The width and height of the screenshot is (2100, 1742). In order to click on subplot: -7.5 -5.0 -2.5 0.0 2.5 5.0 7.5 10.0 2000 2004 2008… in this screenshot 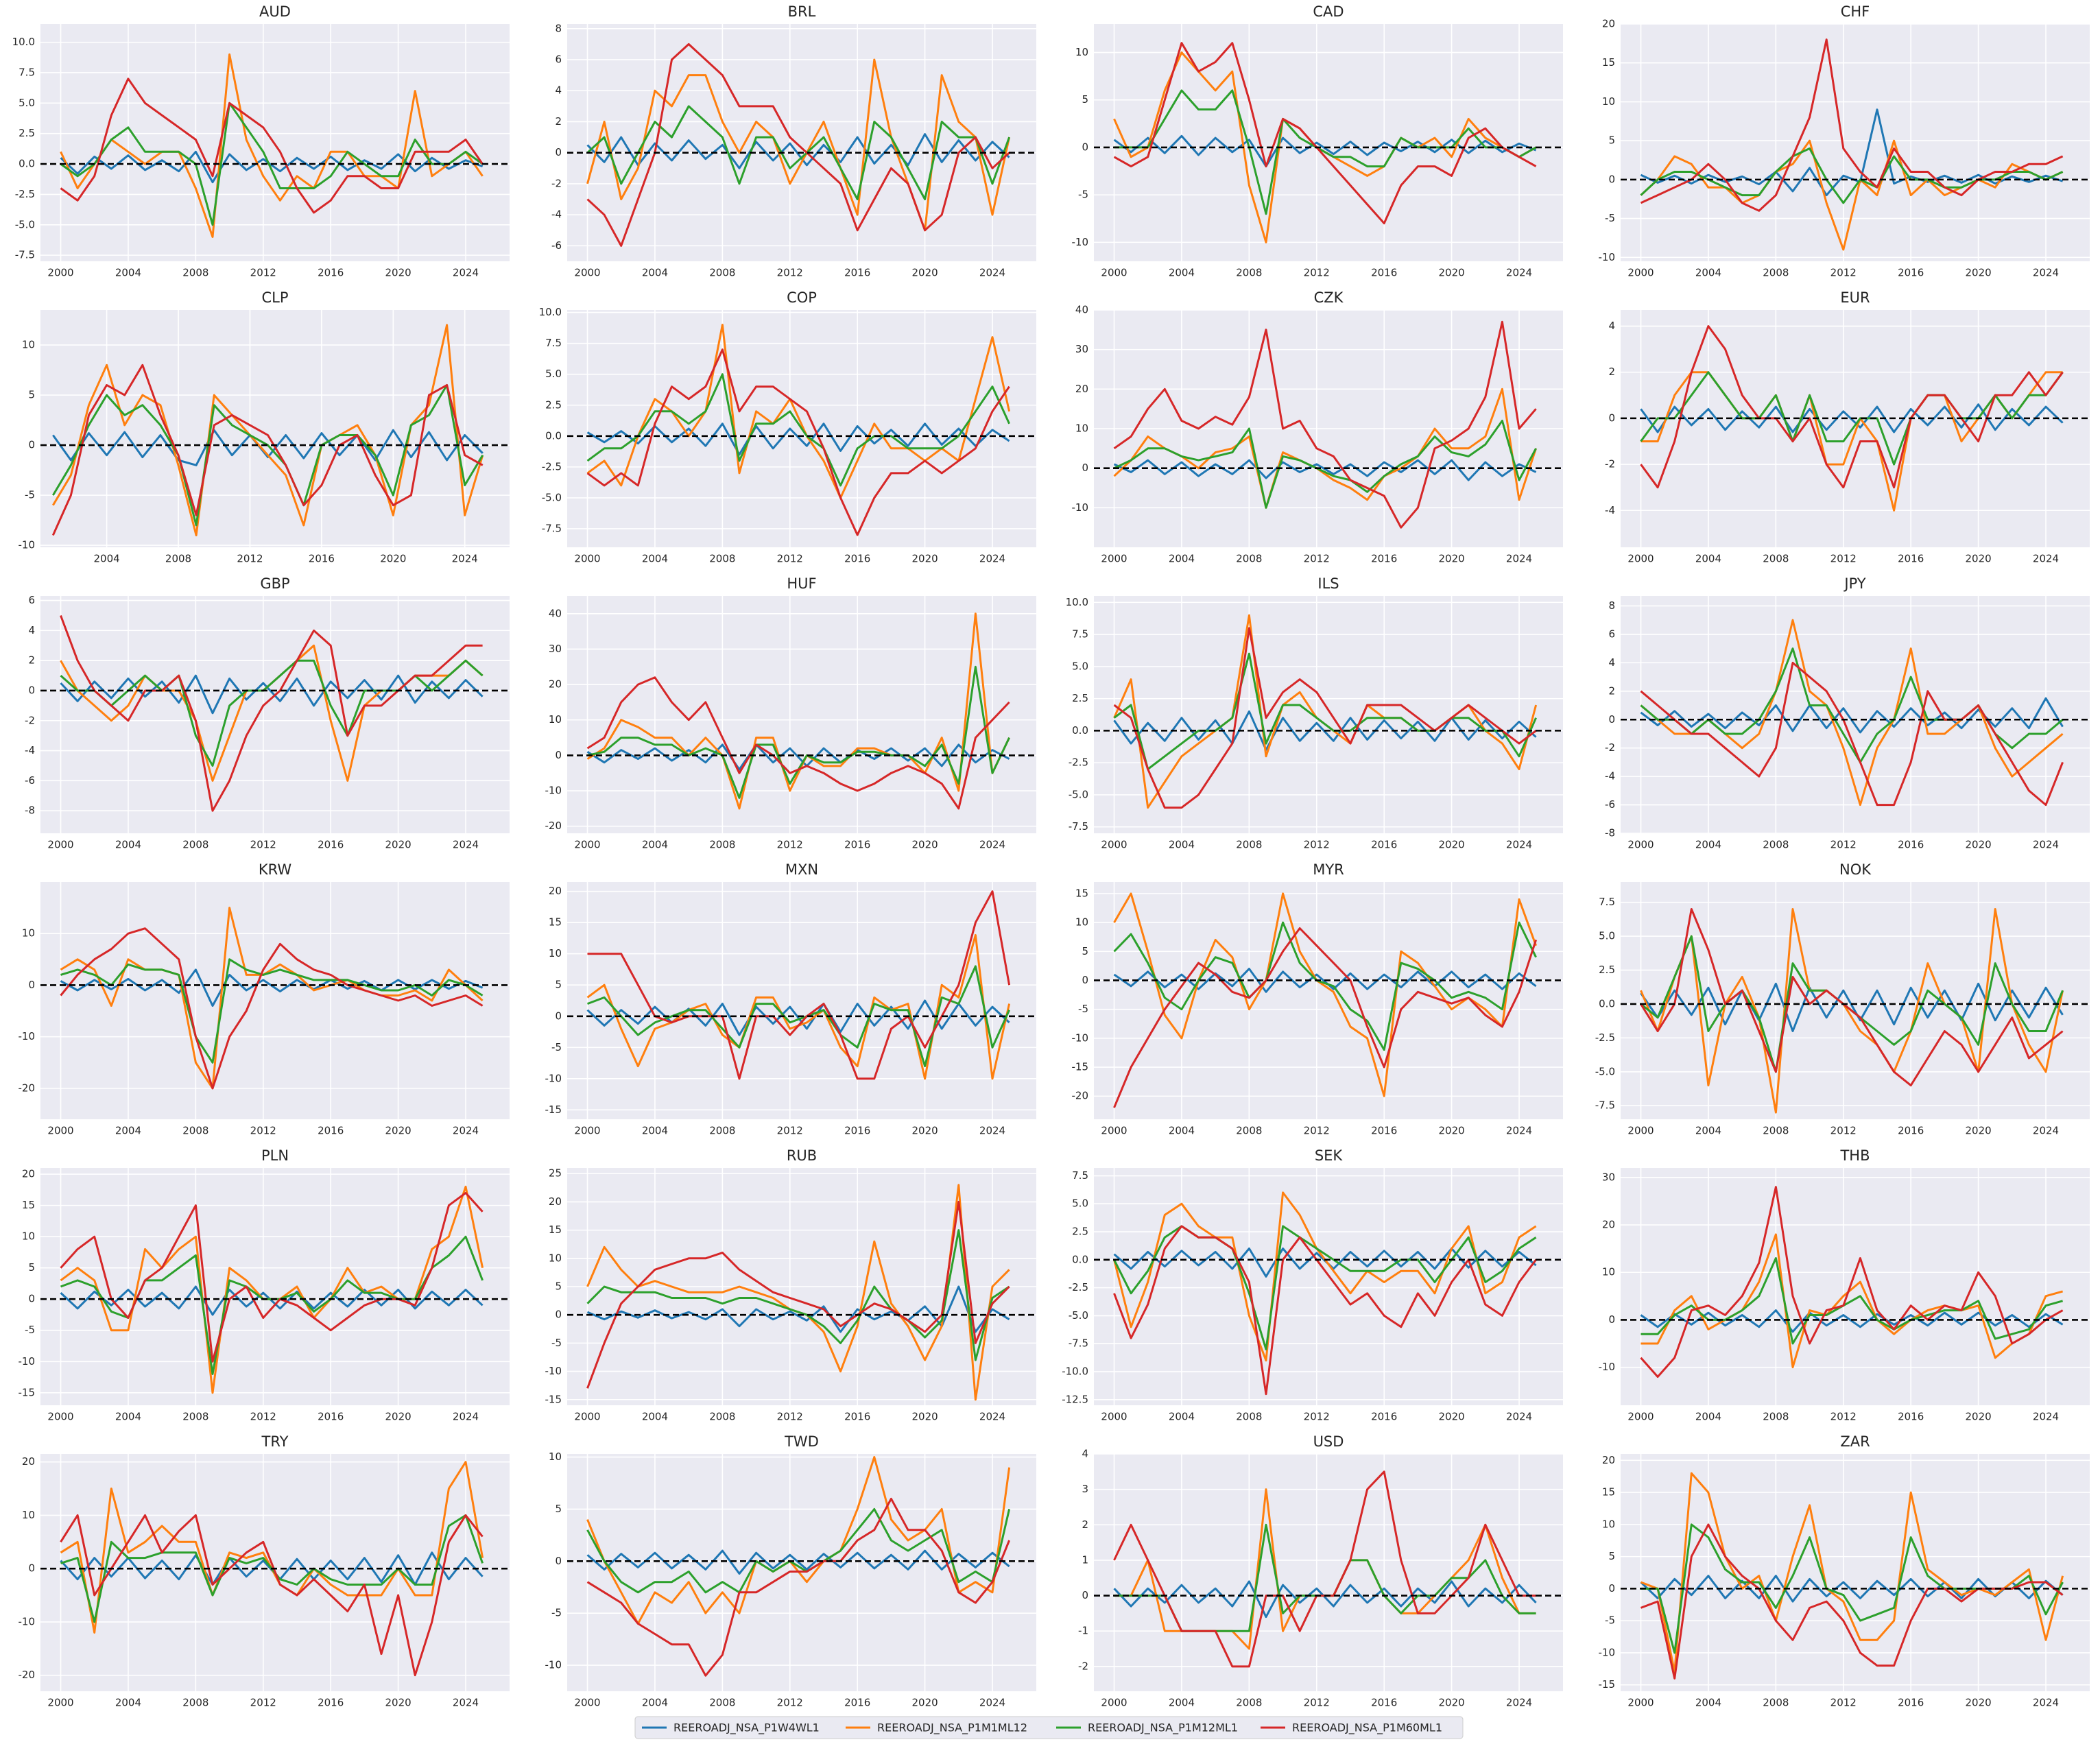, I will do `click(261, 141)`.